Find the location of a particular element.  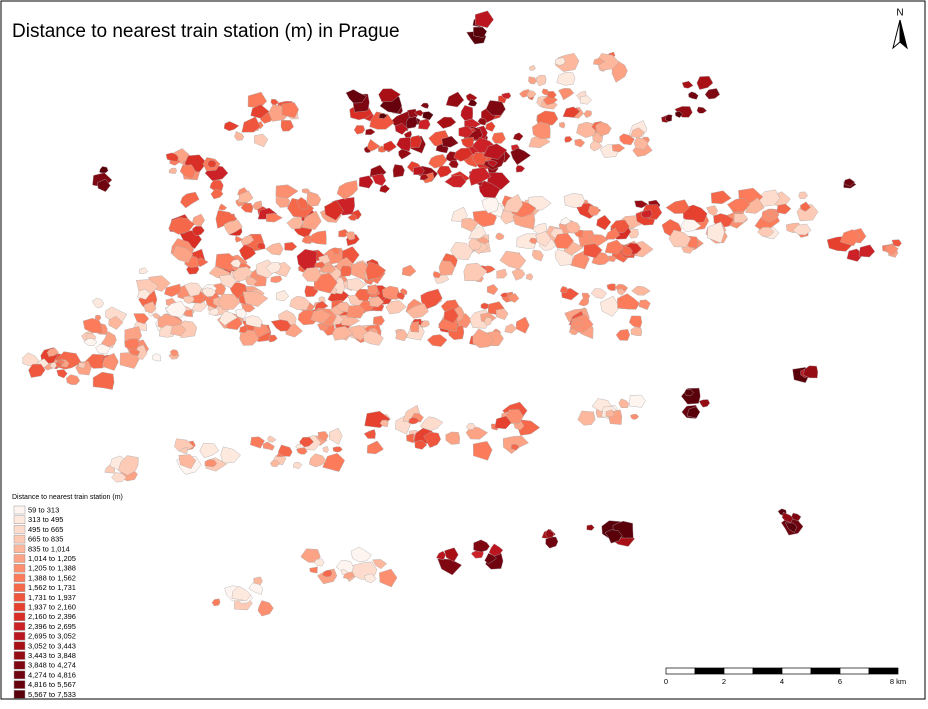

legend-label: 665 to 835 is located at coordinates (45, 539).